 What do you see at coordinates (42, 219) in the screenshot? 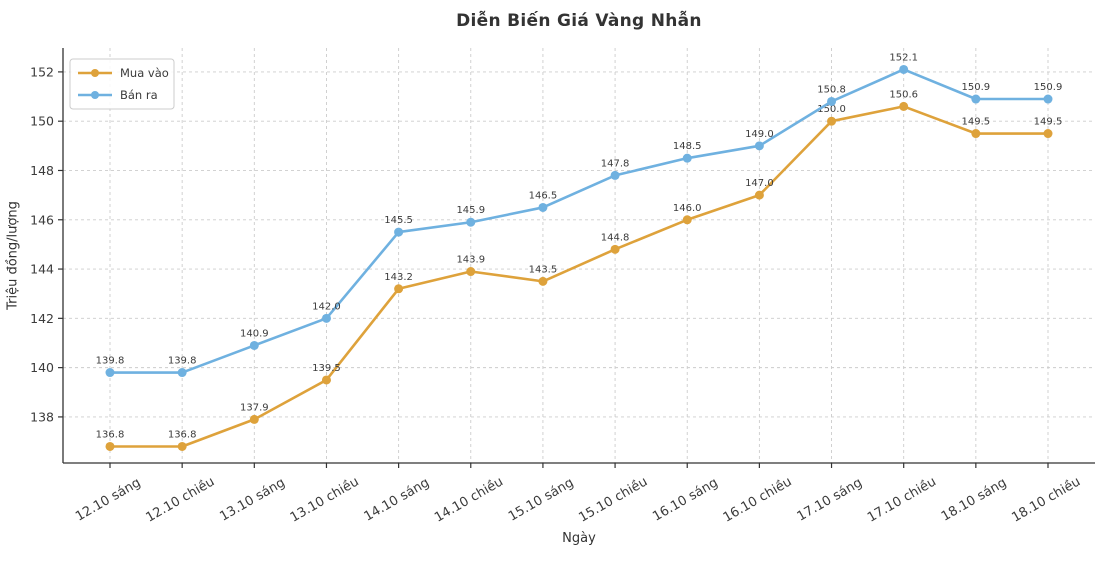
I see `y-tick-label: 146` at bounding box center [42, 219].